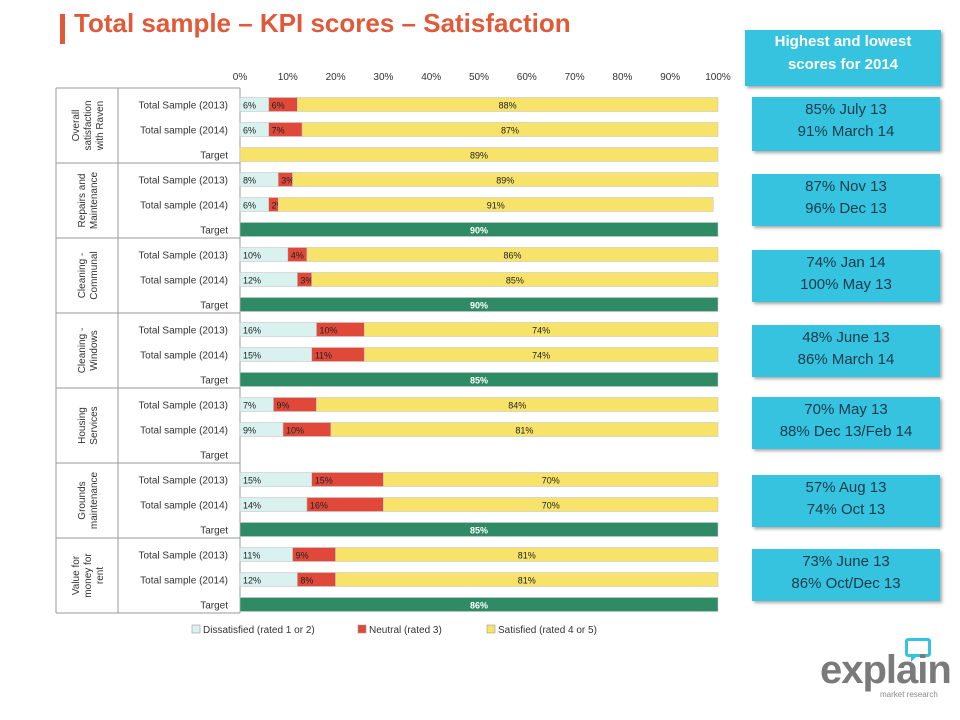 The image size is (960, 720). I want to click on neutral-label: 11%, so click(323, 356).